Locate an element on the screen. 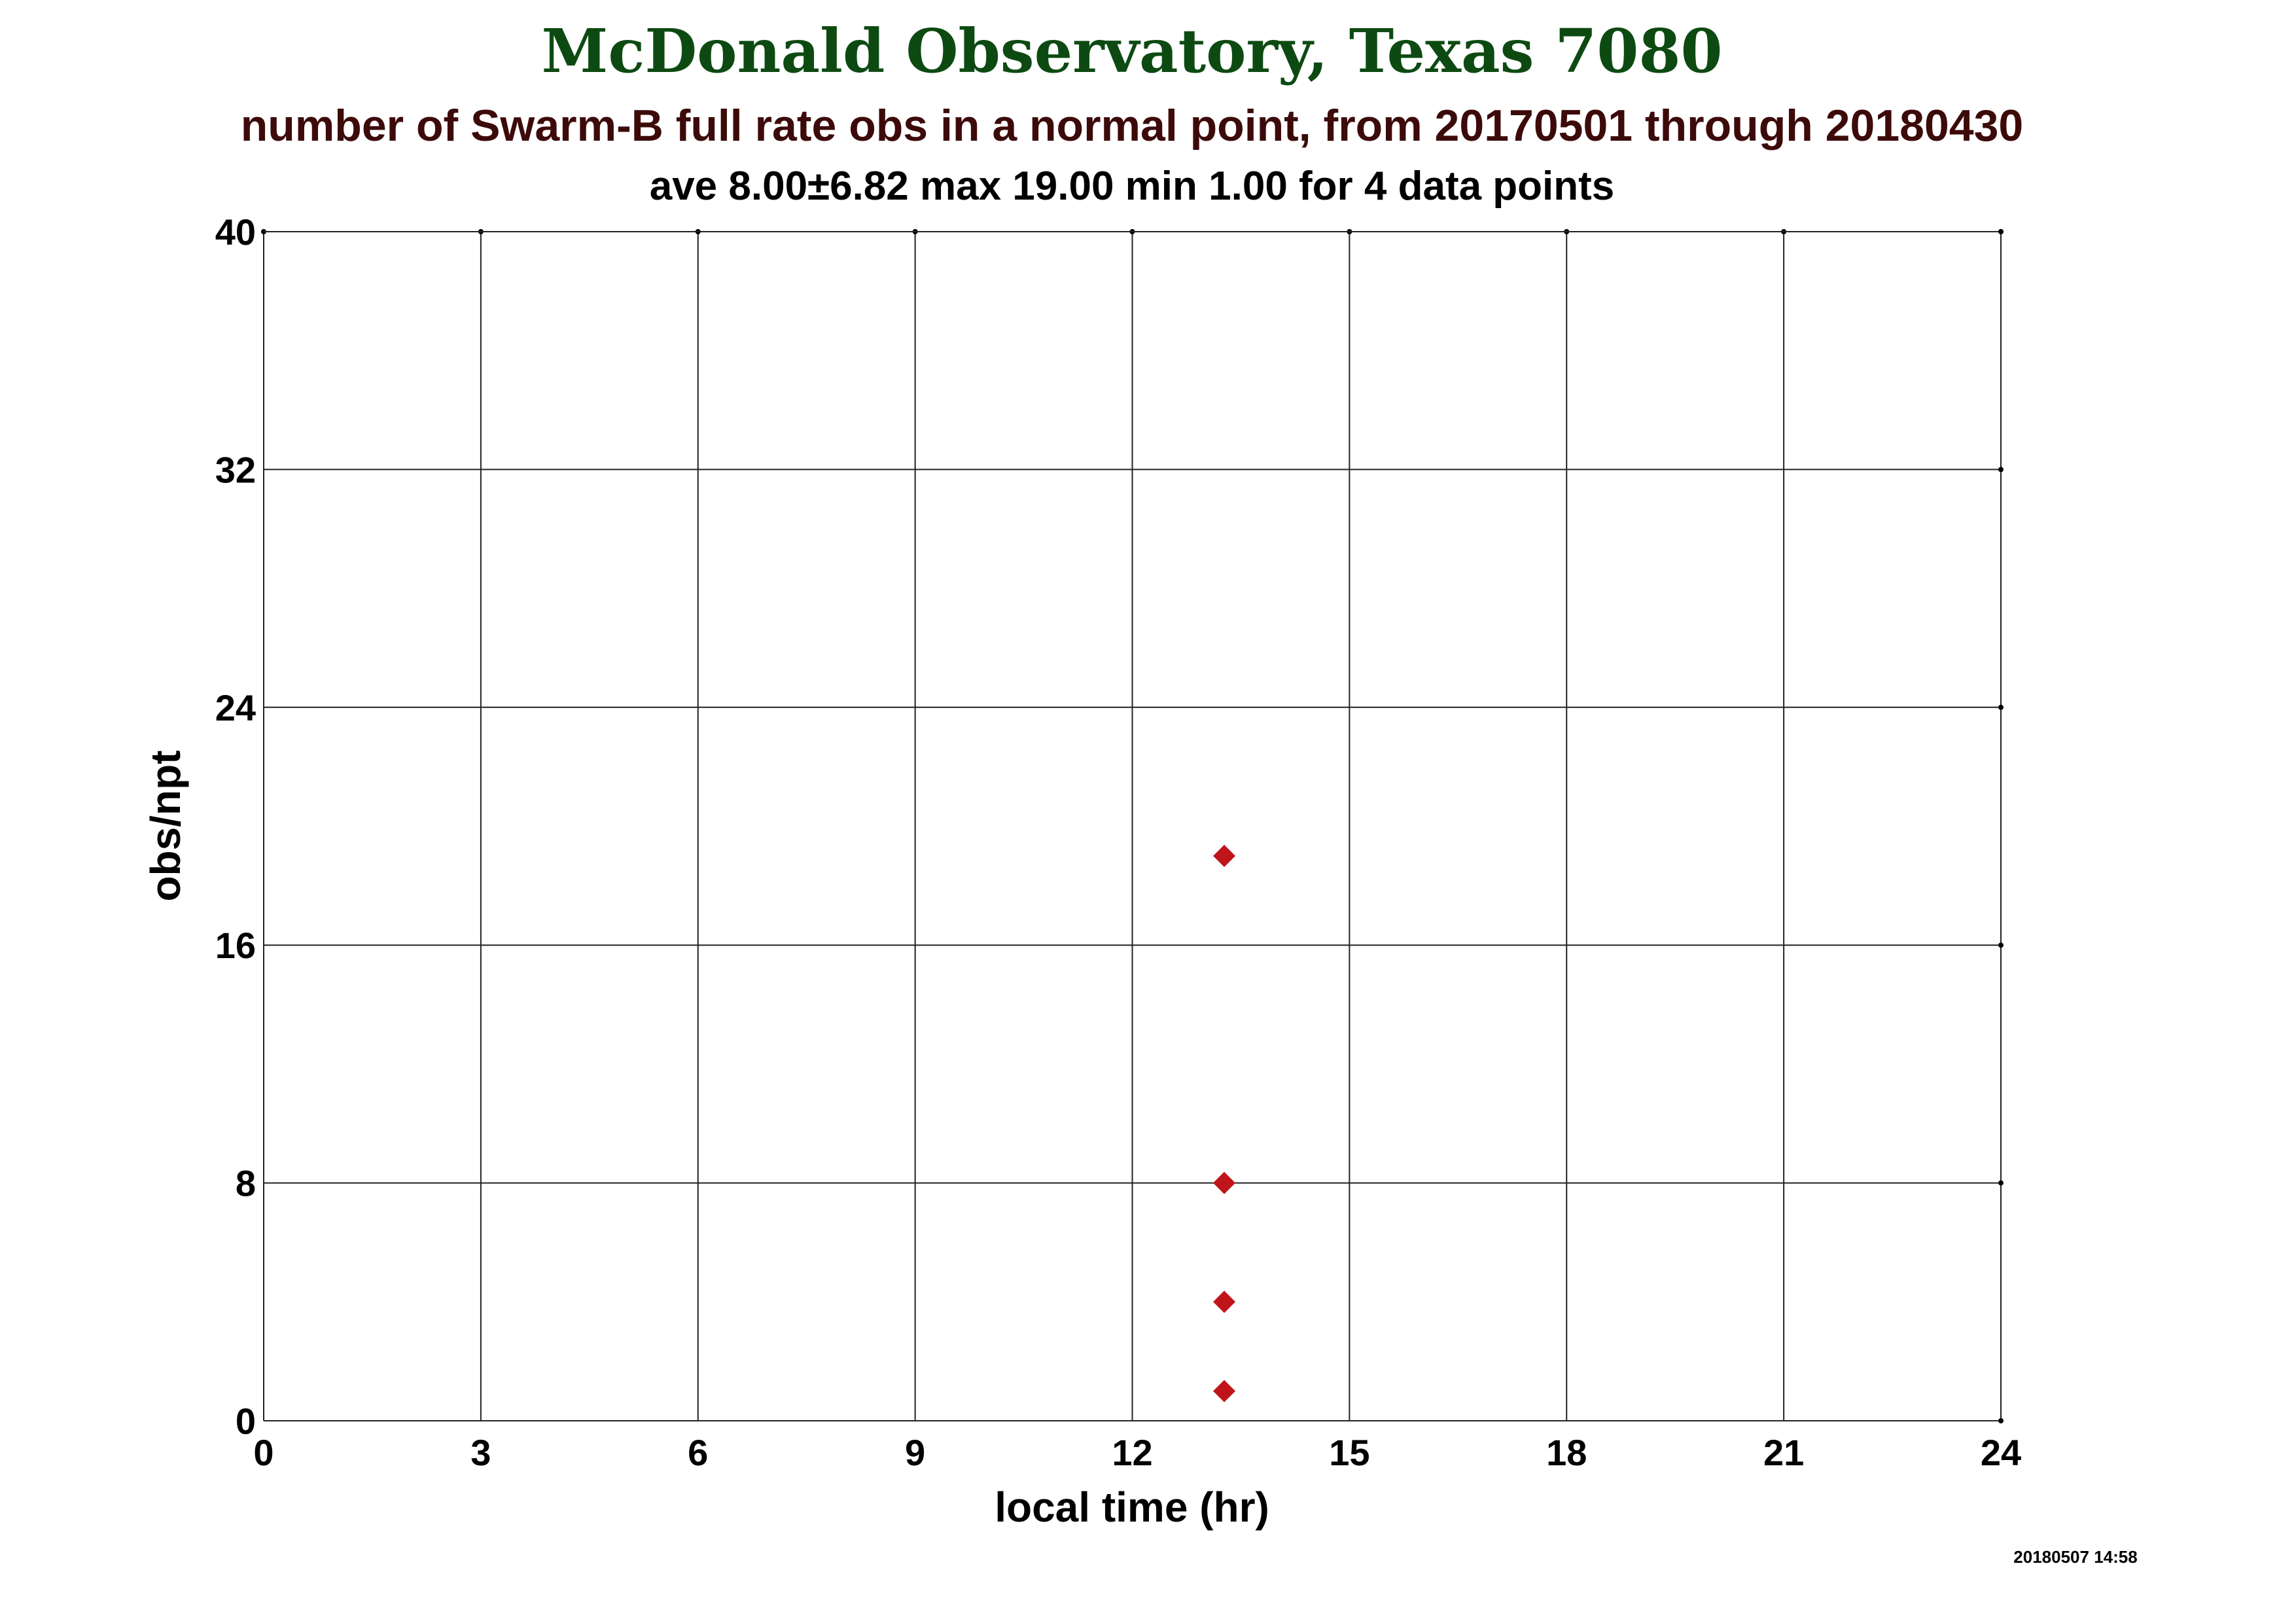 This screenshot has width=2296, height=1623. timestamp: 20180507 14:58 is located at coordinates (2075, 1557).